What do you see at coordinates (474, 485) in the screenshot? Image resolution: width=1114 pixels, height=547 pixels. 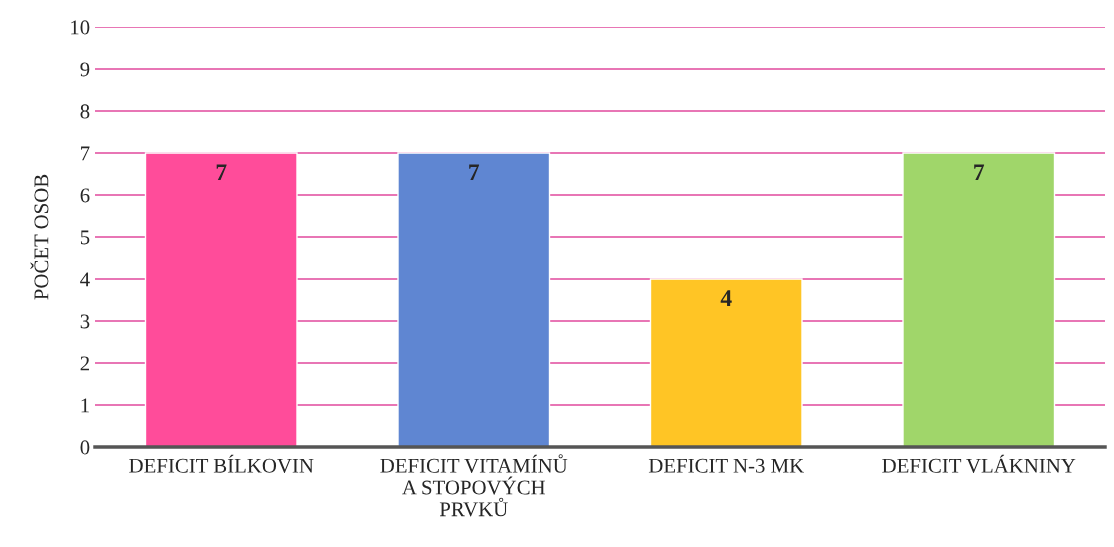 I see `x-tick-label: DEFICIT VITAMÍNŮ A STOPOVÝCH PRVKŮ` at bounding box center [474, 485].